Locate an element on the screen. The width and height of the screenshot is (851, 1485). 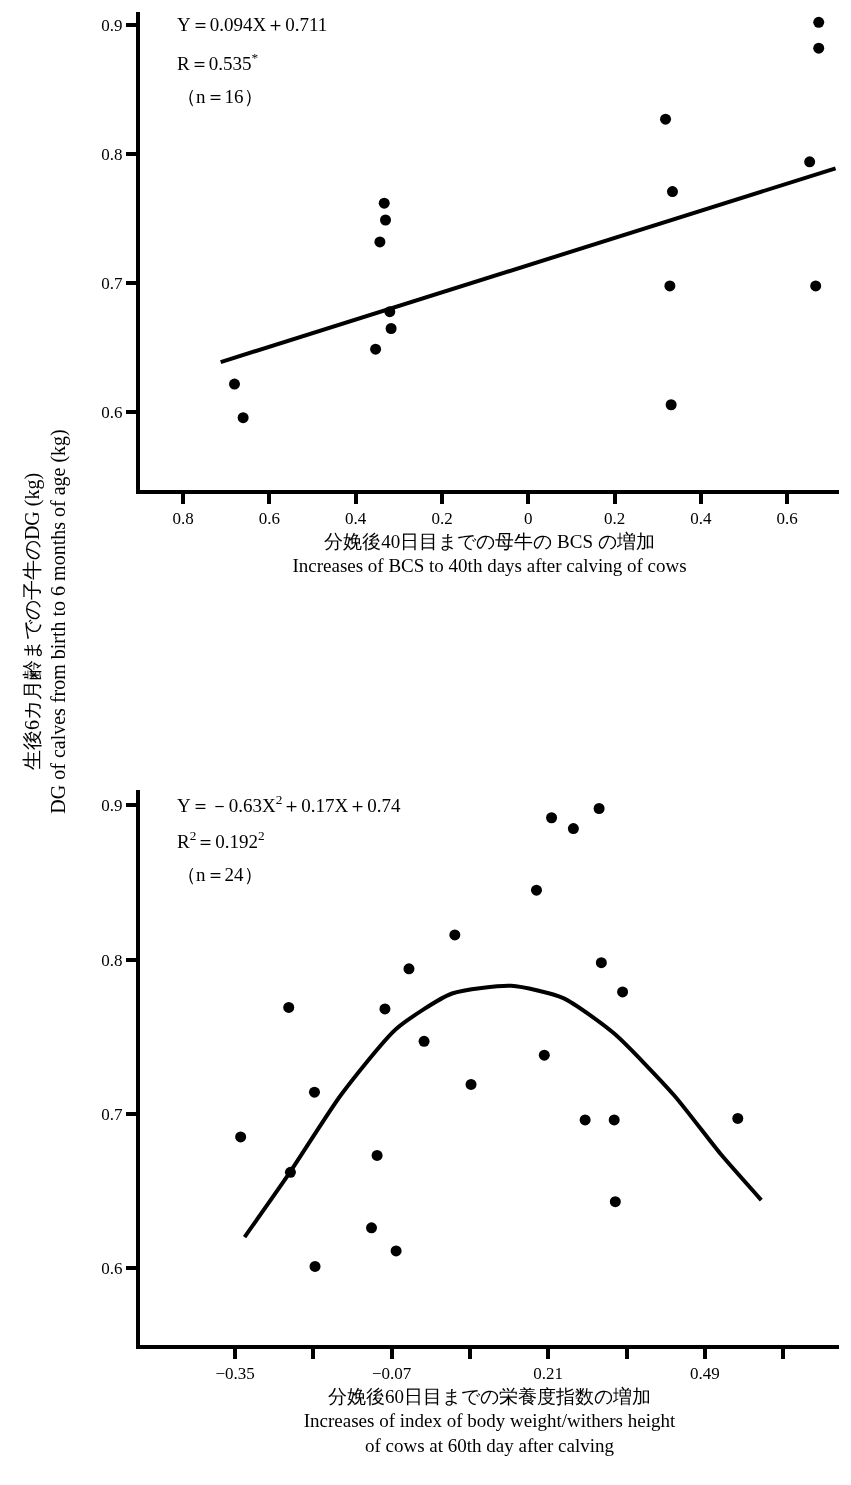
line-series is located at coordinates (503, 1111).